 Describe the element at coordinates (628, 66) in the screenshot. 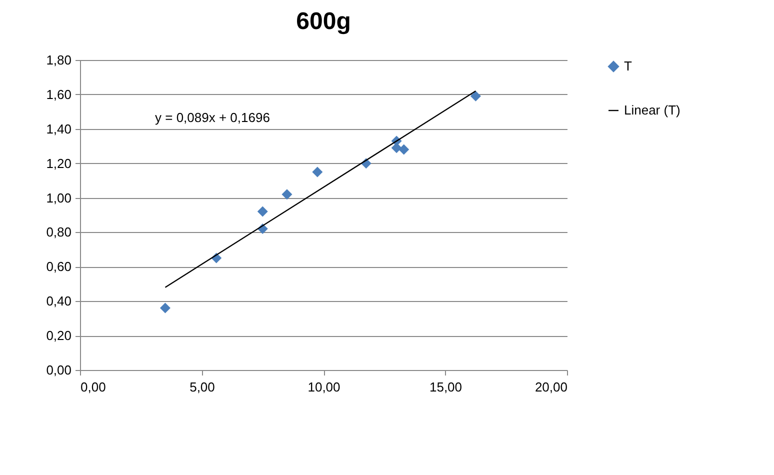

I see `legend-label: T` at that location.